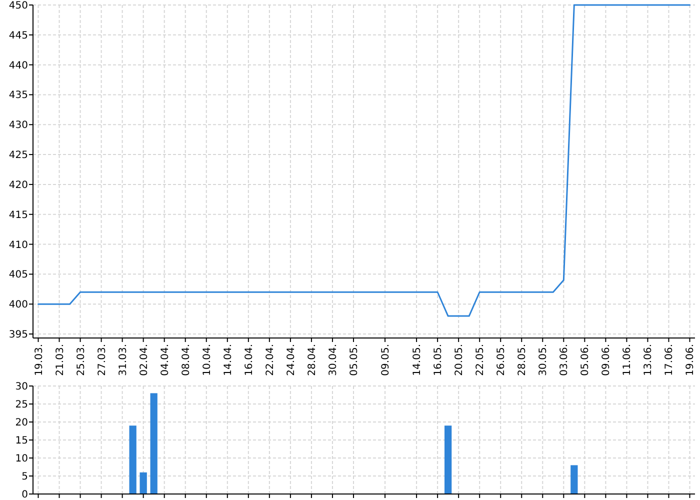 This screenshot has height=500, width=700. Describe the element at coordinates (25, 495) in the screenshot. I see `y-tick-label: 0` at that location.